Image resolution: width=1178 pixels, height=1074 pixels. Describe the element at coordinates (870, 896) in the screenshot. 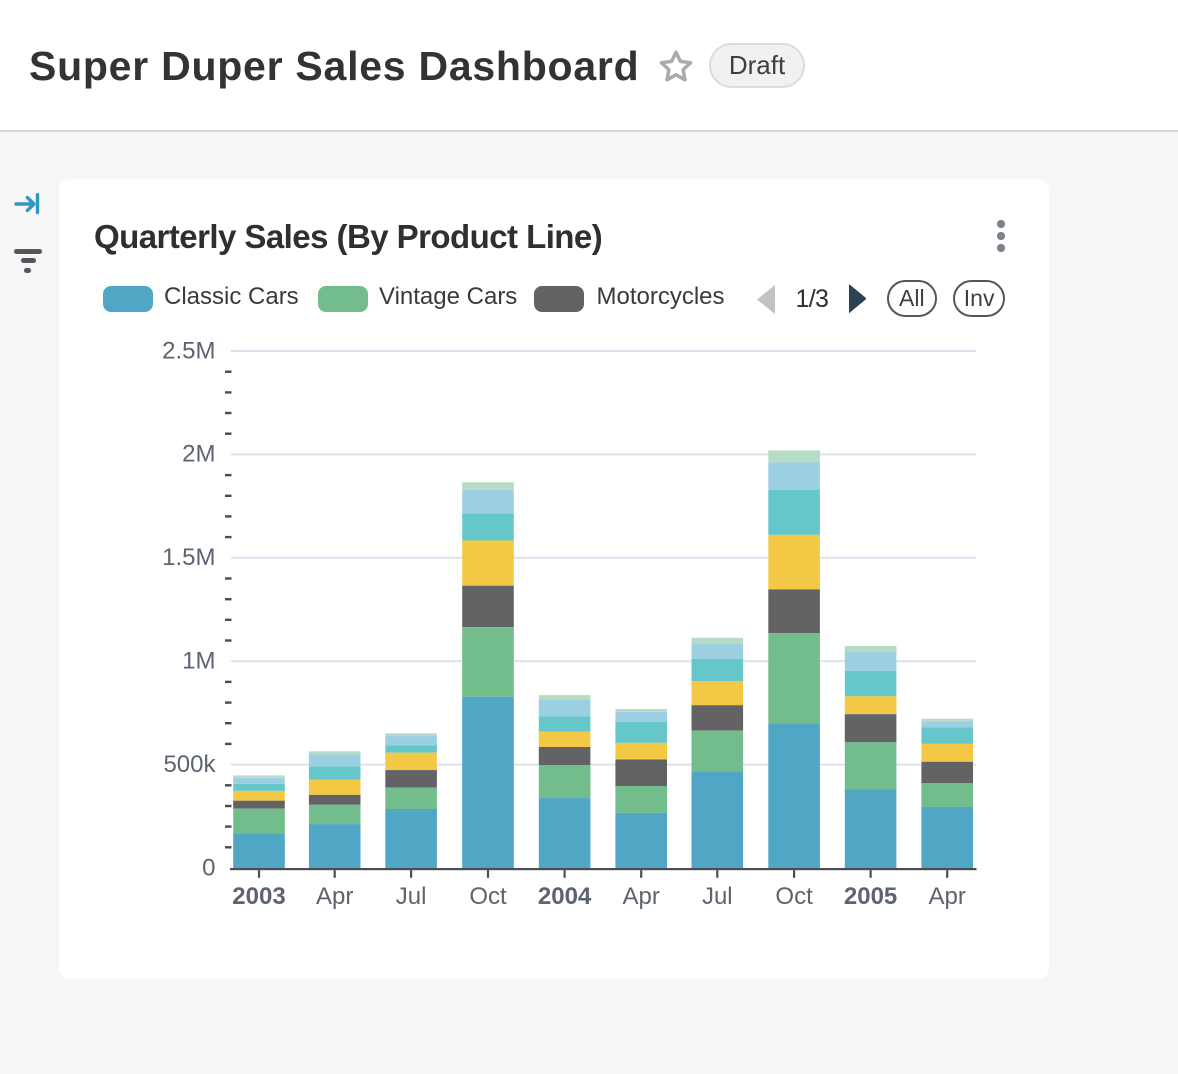

I see `svg-text: 2005` at that location.